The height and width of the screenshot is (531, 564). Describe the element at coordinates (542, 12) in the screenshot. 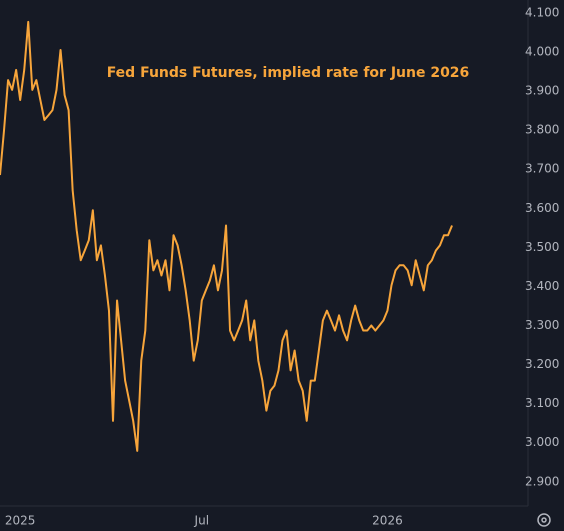

I see `y-tick-label: 4.100` at that location.